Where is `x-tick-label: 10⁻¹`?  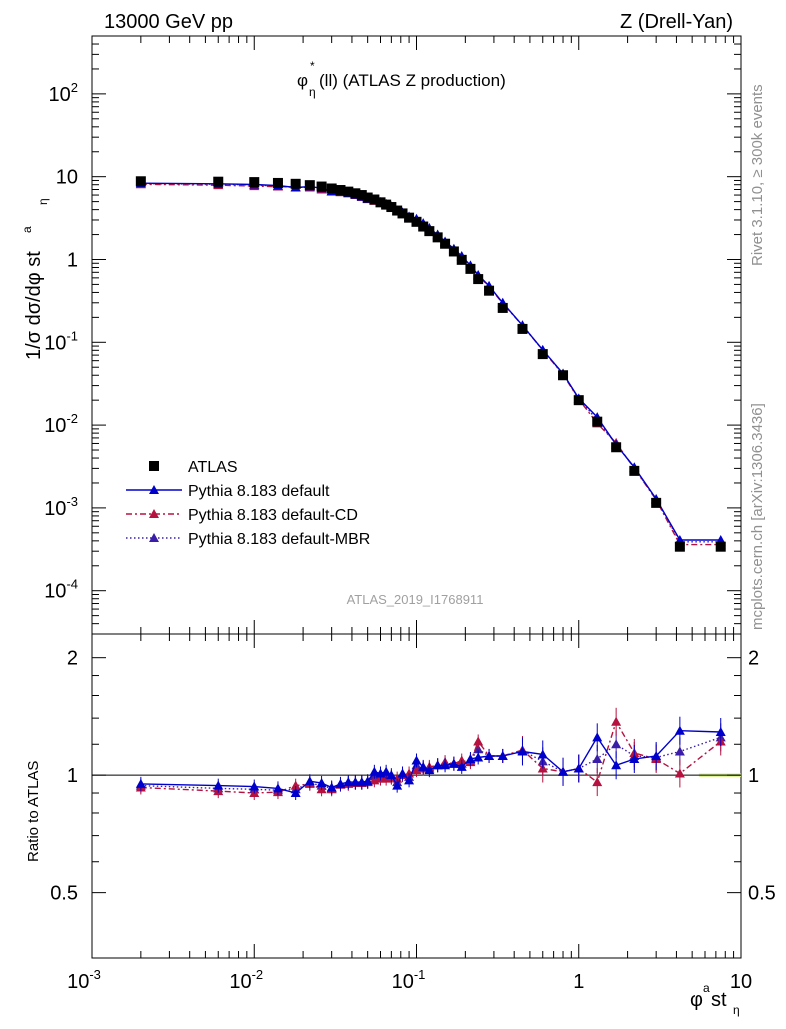 x-tick-label: 10⁻¹ is located at coordinates (409, 980).